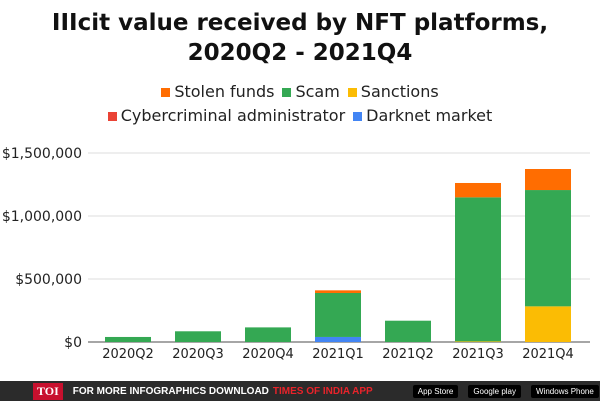  What do you see at coordinates (399, 91) in the screenshot?
I see `legend-label: Sanctions` at bounding box center [399, 91].